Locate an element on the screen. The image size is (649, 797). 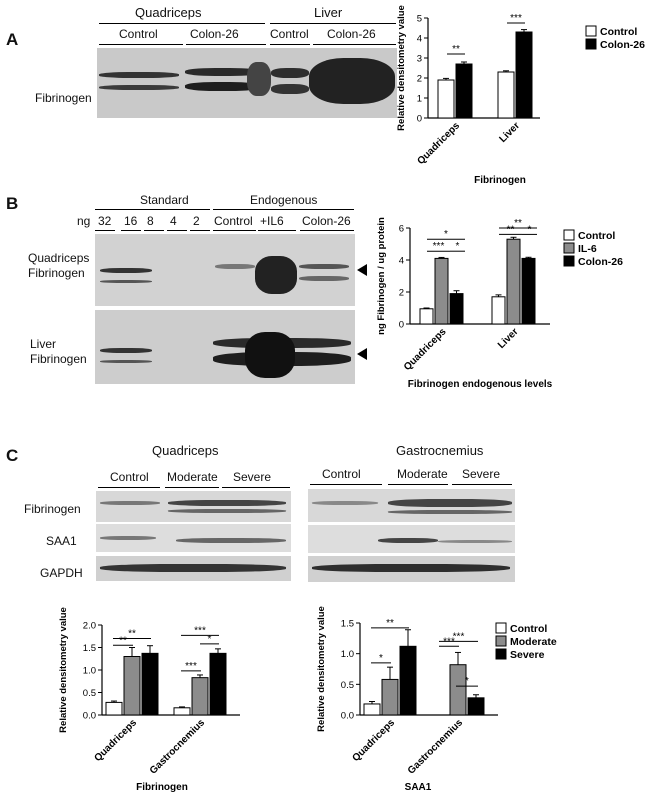
c-quad-label-severe: Severe is located at coordinates (252, 477).